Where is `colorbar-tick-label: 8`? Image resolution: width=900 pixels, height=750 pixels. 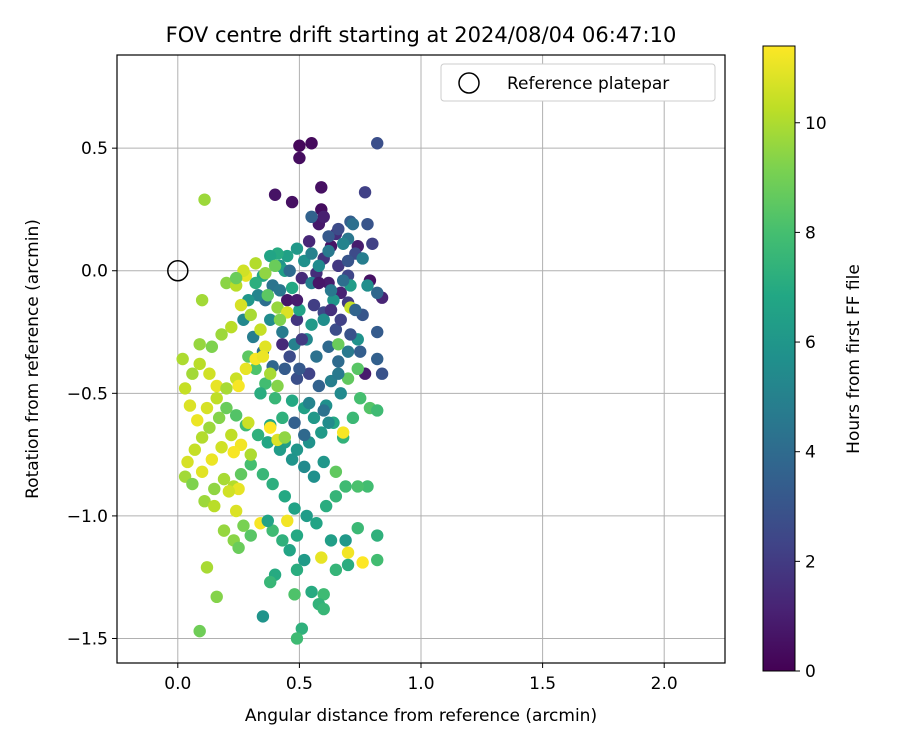 colorbar-tick-label: 8 is located at coordinates (810, 233).